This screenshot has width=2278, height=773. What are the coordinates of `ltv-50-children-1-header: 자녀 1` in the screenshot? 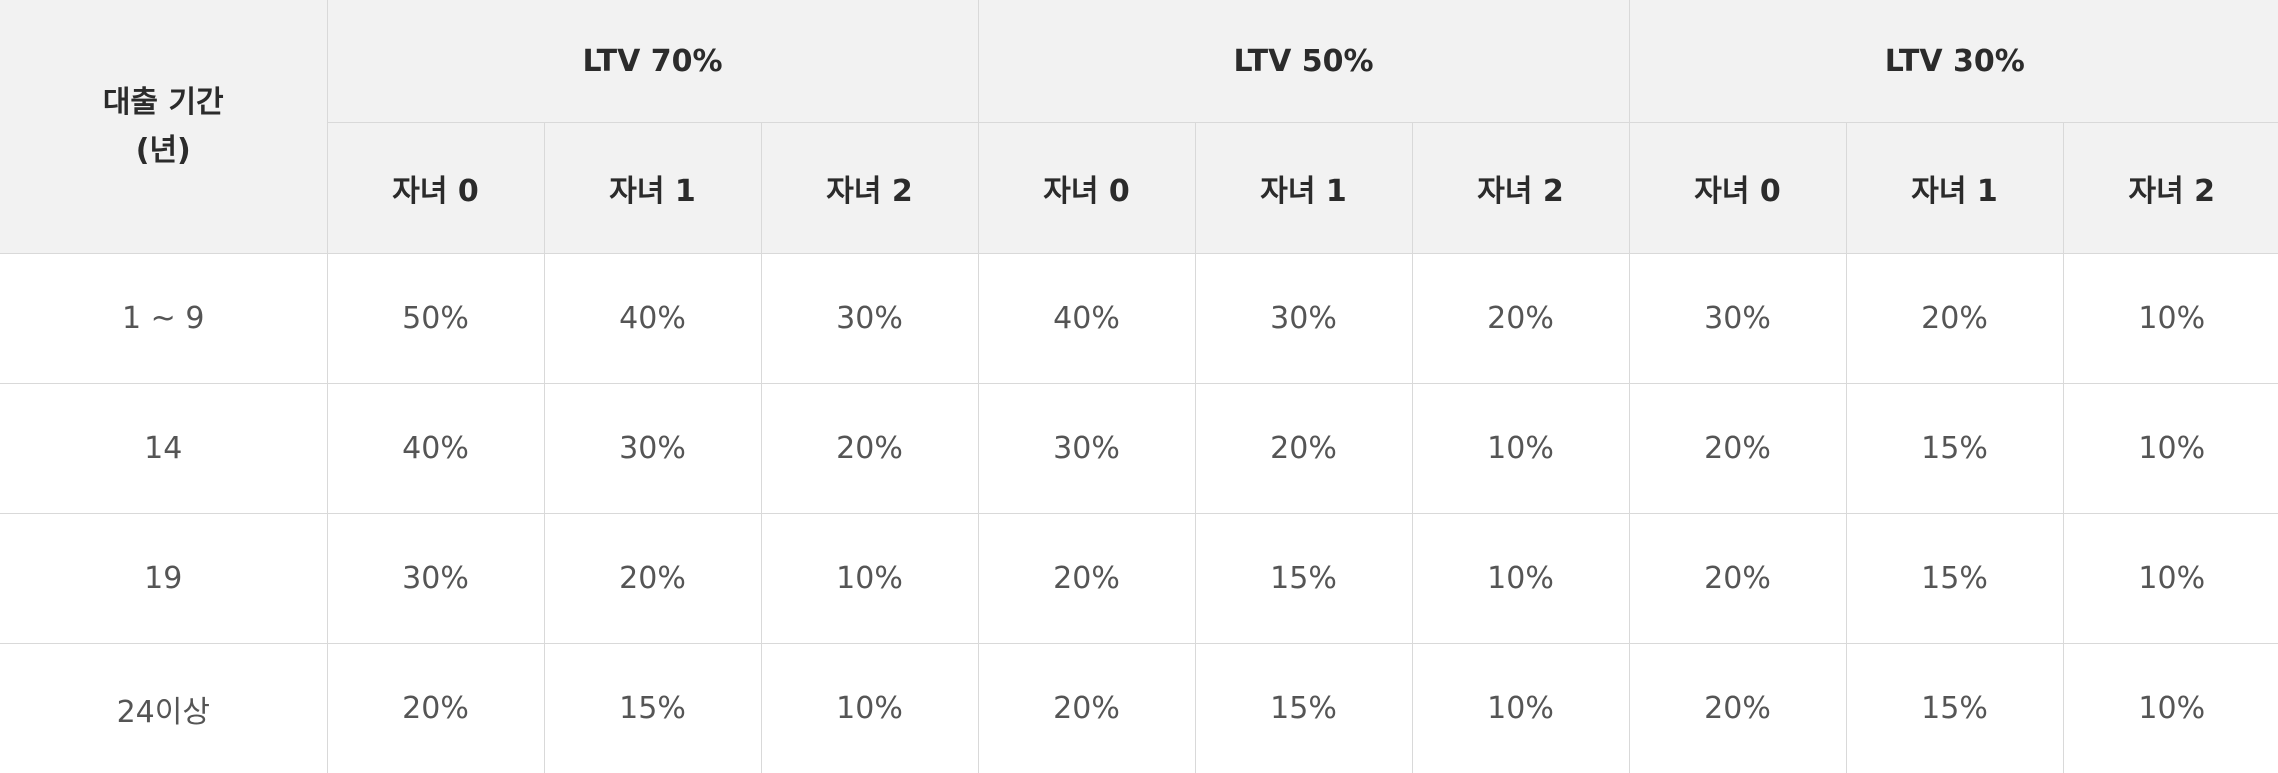 It's located at (1303, 188).